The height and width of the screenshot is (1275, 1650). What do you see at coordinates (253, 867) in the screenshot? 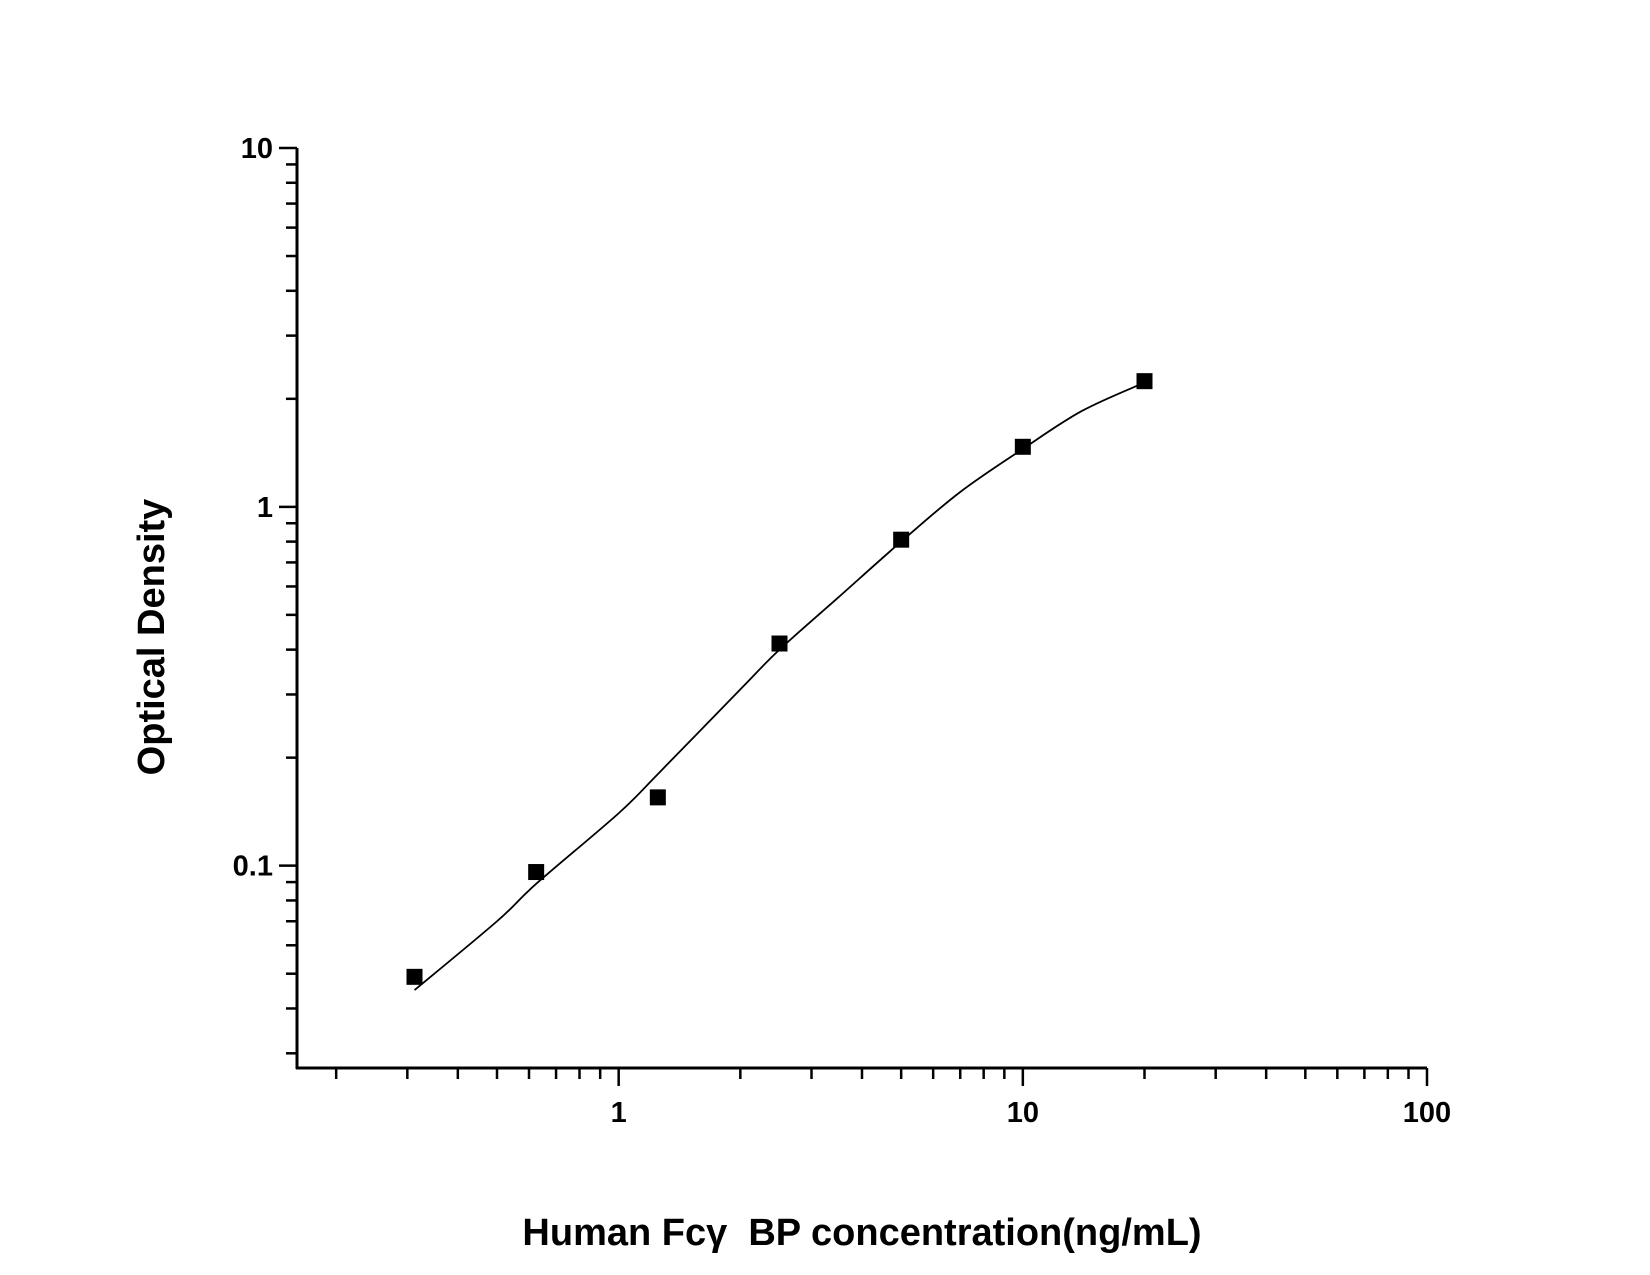
I see `y-tick-label: 0.1` at bounding box center [253, 867].